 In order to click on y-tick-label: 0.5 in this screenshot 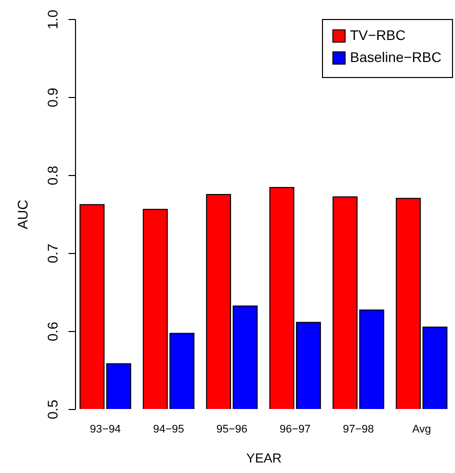, I will do `click(52, 410)`.